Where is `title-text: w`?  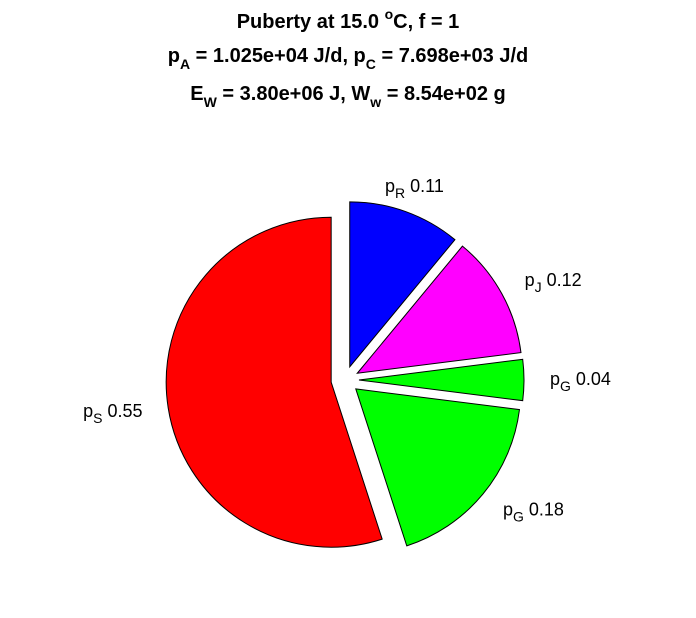
title-text: w is located at coordinates (375, 102).